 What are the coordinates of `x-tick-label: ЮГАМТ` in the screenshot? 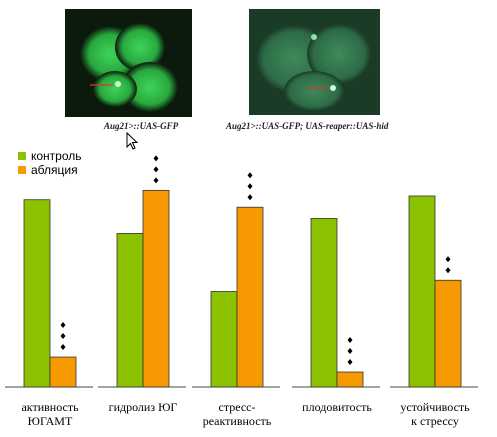 It's located at (50, 421).